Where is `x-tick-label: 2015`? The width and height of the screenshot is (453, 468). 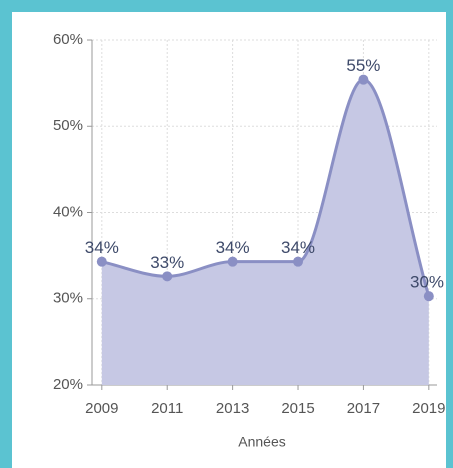
x-tick-label: 2015 is located at coordinates (297, 408).